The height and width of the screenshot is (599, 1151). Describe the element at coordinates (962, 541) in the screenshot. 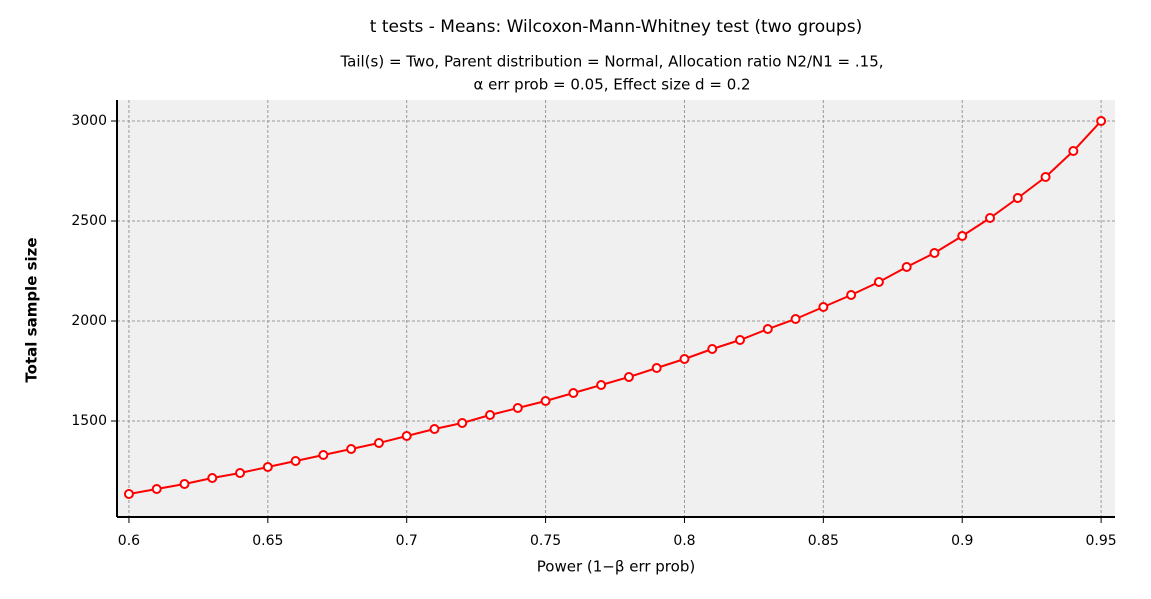

I see `x-tick-label: 0.9` at that location.